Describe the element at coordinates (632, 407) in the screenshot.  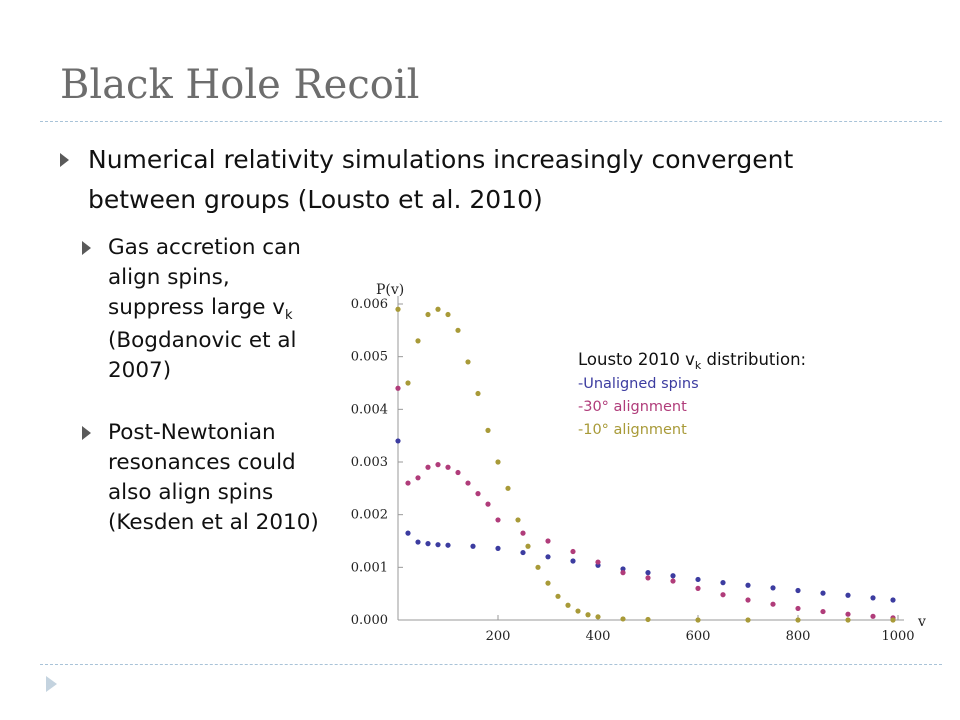
I see `legend-item-30-alignment: -30° alignment` at that location.